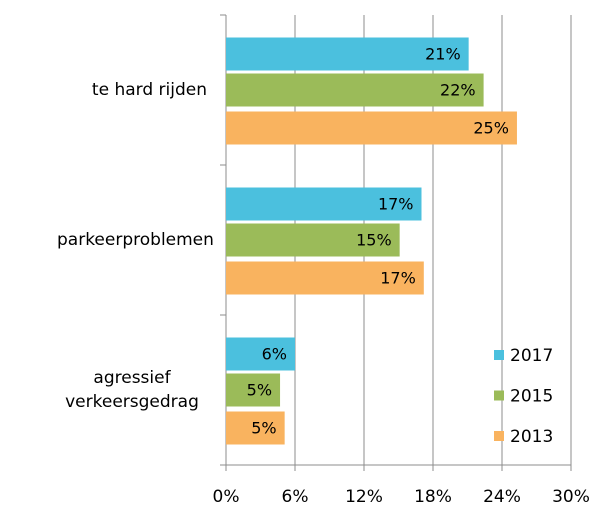 This screenshot has height=506, width=600. Describe the element at coordinates (443, 54) in the screenshot. I see `data-label: 21%` at that location.